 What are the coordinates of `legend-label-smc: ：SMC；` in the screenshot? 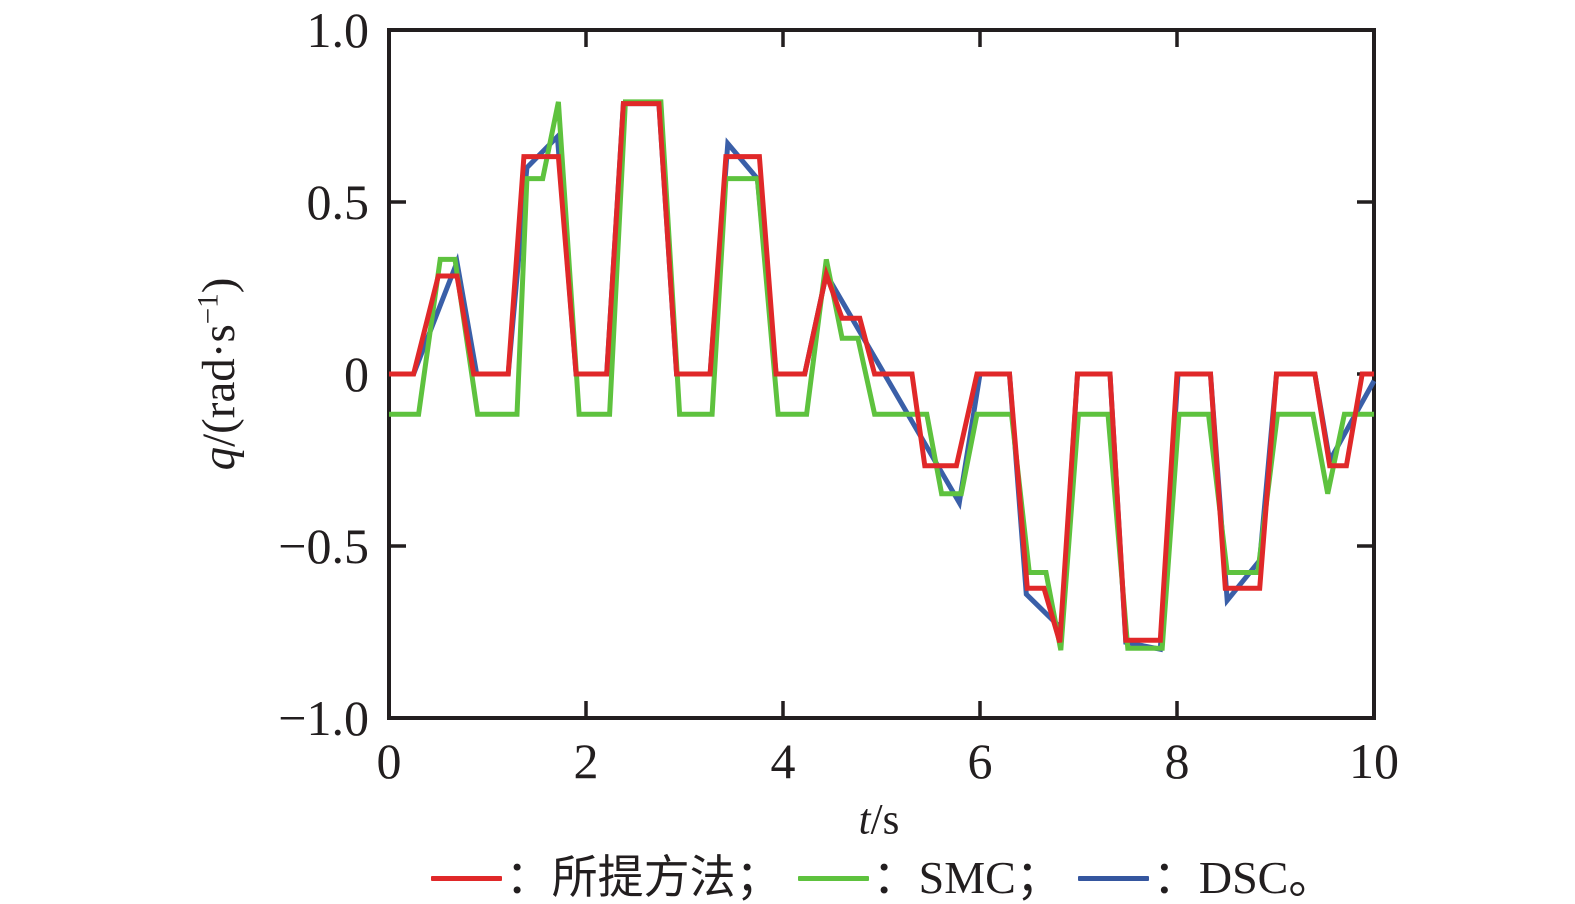 It's located at (967, 877).